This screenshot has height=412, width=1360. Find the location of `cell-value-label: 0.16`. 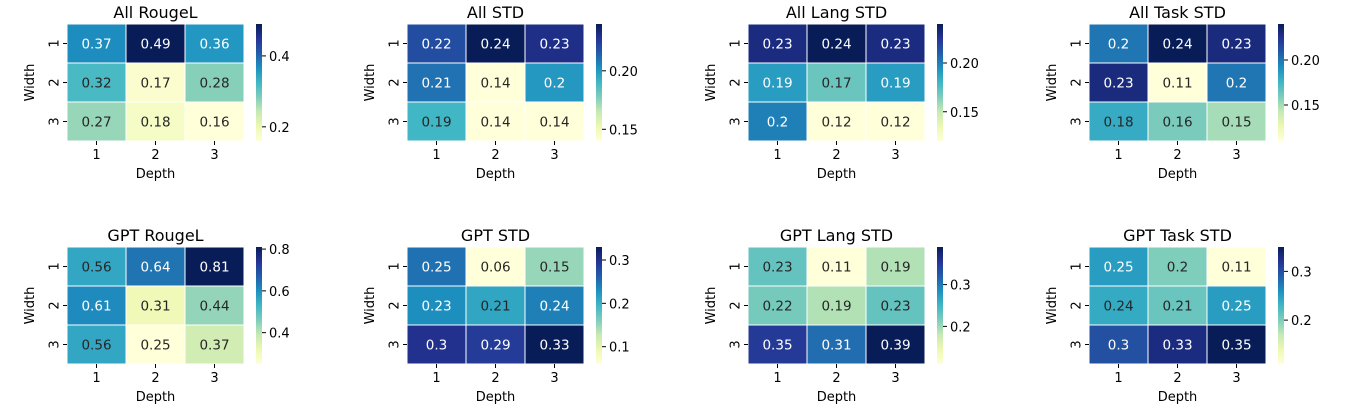

cell-value-label: 0.16 is located at coordinates (214, 123).